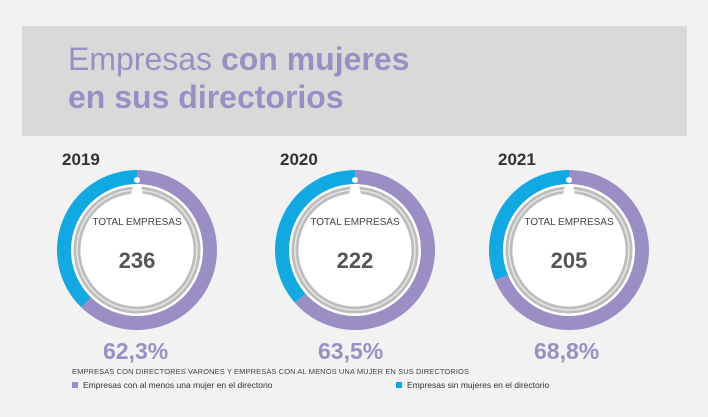 The height and width of the screenshot is (417, 708). I want to click on legend-item-sin-mujeres: Empresas sin mujeres en el directorio, so click(472, 385).